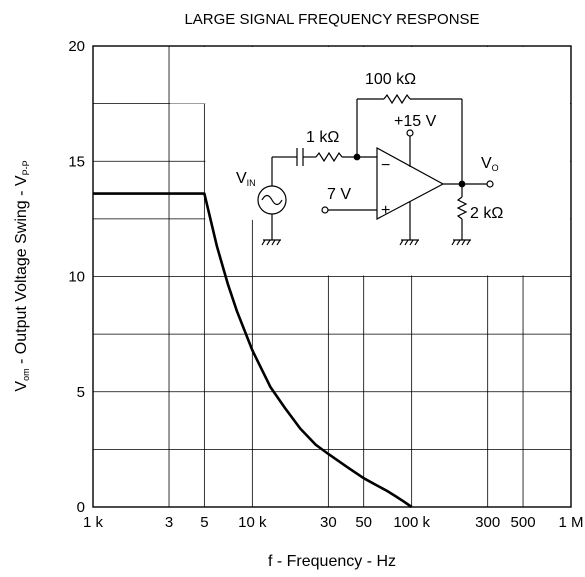 The width and height of the screenshot is (585, 577). Describe the element at coordinates (462, 208) in the screenshot. I see `load-resistor` at that location.